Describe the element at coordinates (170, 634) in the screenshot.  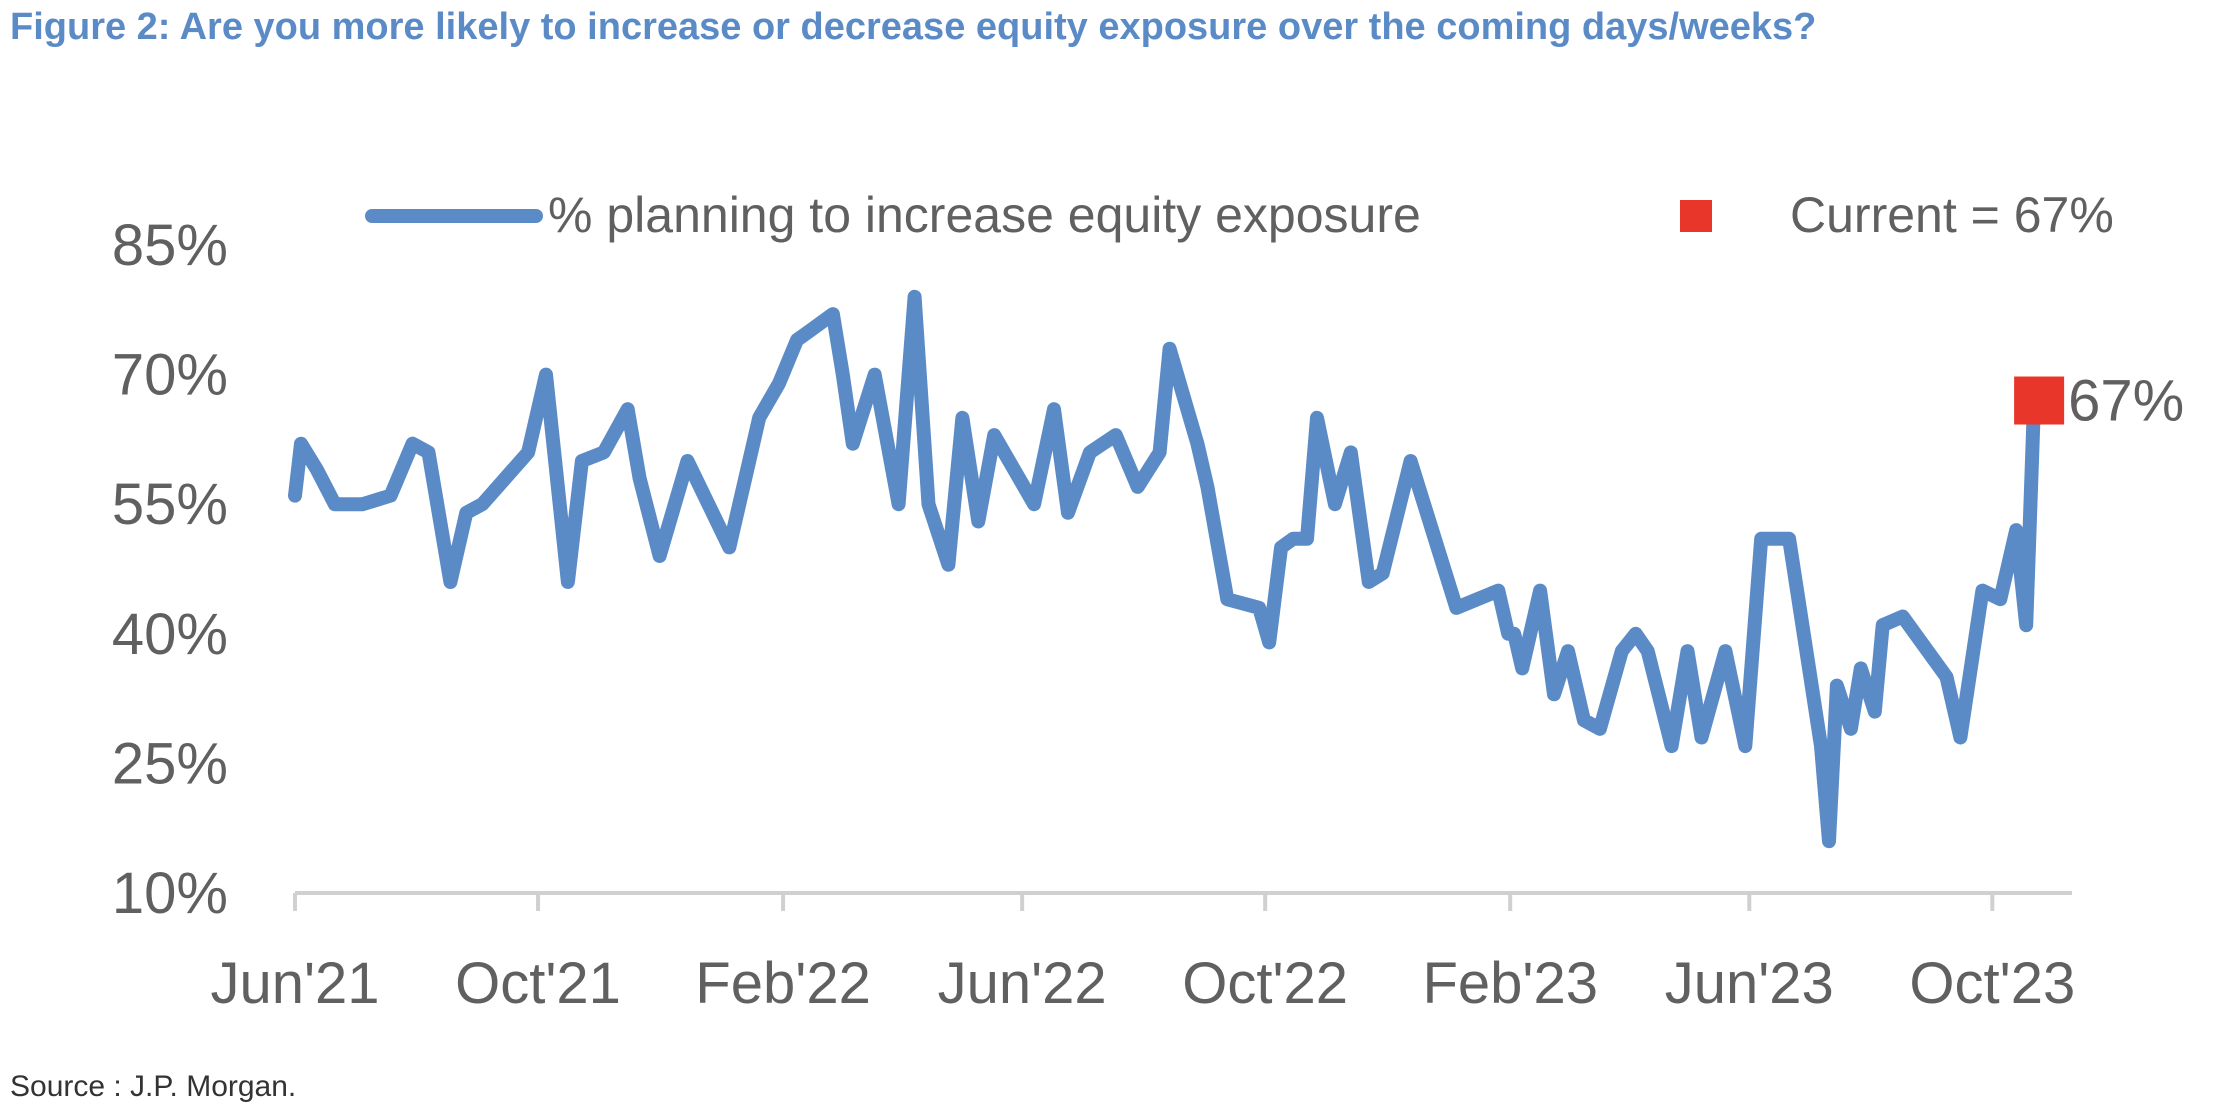
I see `y-tick-label: 40%` at that location.